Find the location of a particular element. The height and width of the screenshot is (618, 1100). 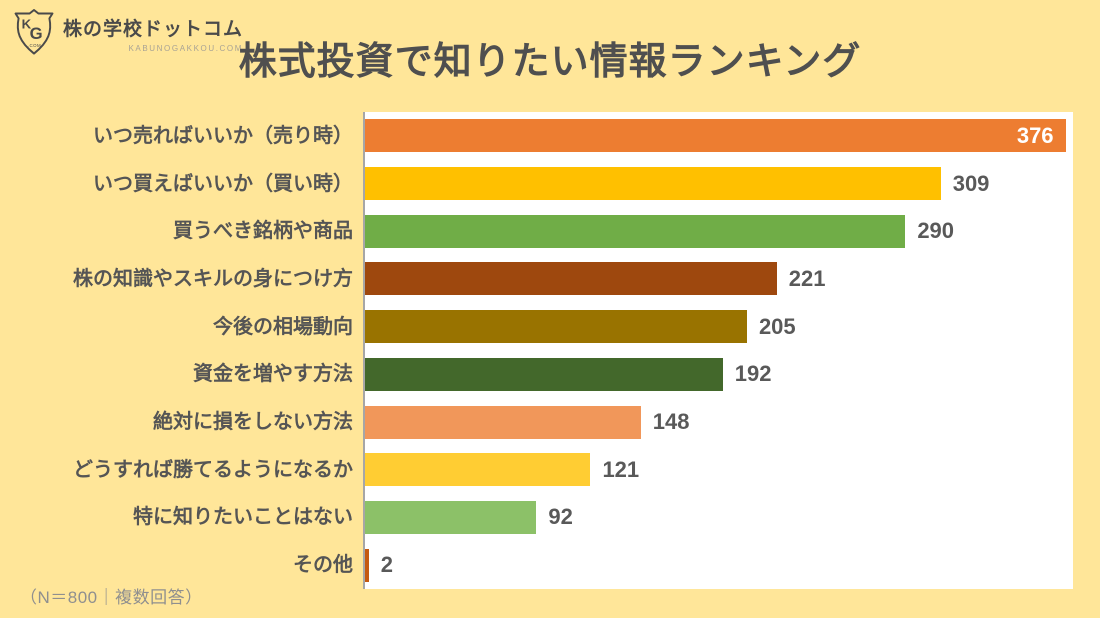

bar-area: 92 is located at coordinates (719, 518).